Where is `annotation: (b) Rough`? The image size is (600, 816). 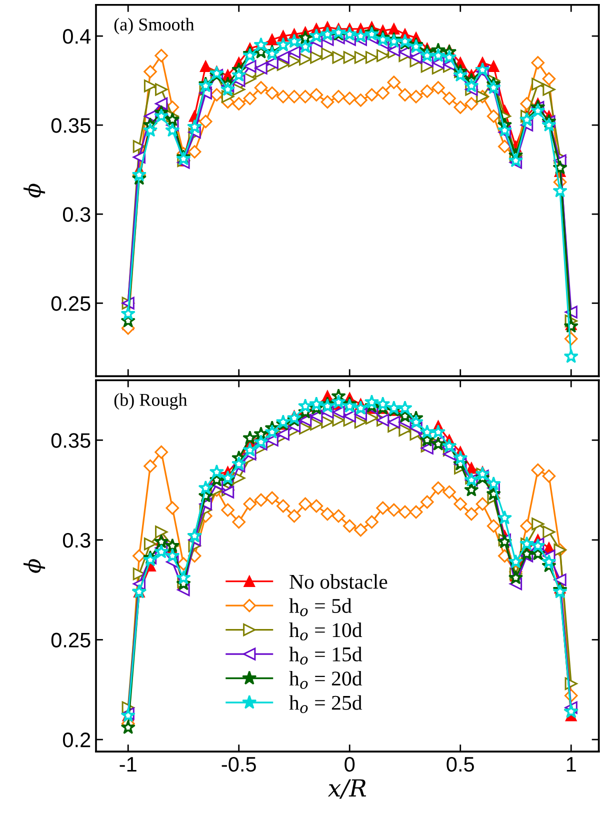
annotation: (b) Rough is located at coordinates (151, 401).